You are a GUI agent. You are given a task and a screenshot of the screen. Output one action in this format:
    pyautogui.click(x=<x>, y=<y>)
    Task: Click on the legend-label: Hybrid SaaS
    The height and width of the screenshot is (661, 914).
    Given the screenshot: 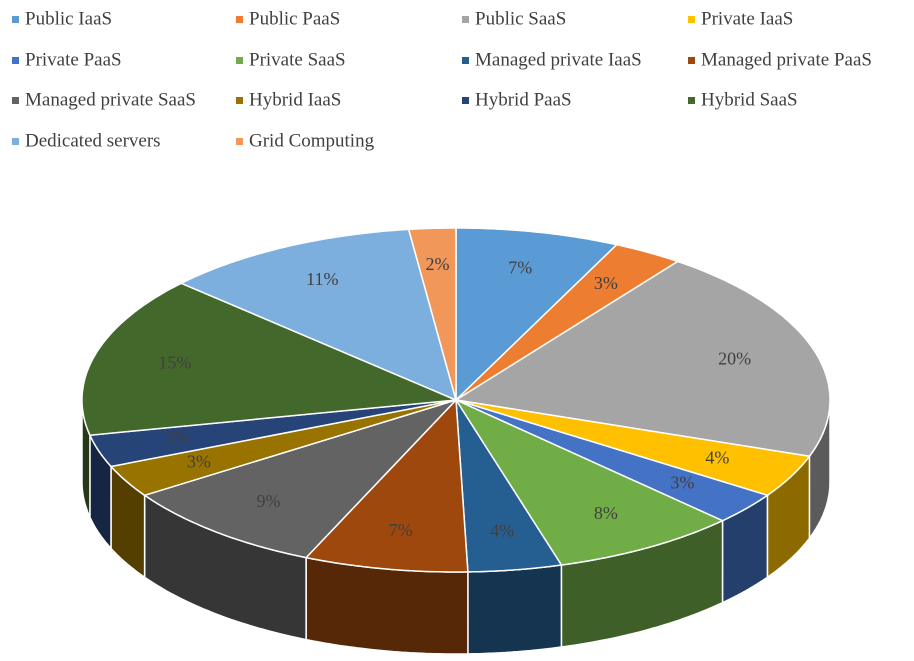 What is the action you would take?
    pyautogui.click(x=749, y=99)
    